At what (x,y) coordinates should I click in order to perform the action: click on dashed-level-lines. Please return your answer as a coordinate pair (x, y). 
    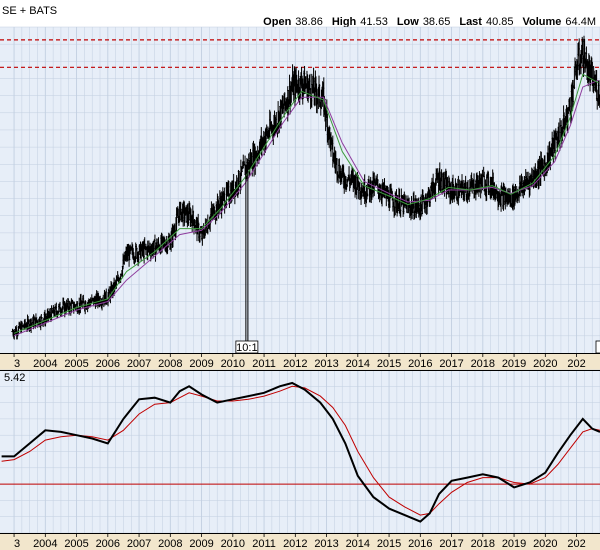
    Looking at the image, I should click on (300, 53).